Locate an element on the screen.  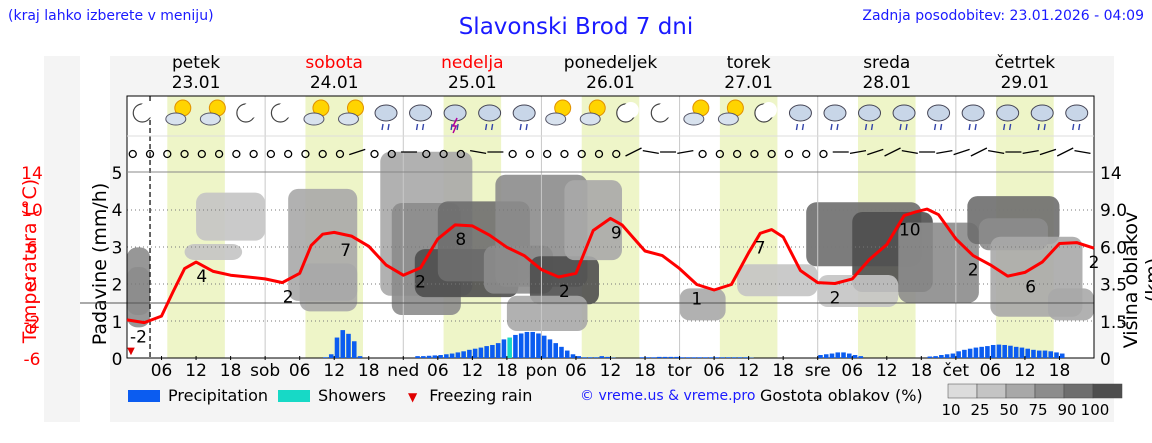
precipitation-tick: 4 is located at coordinates (117, 211).